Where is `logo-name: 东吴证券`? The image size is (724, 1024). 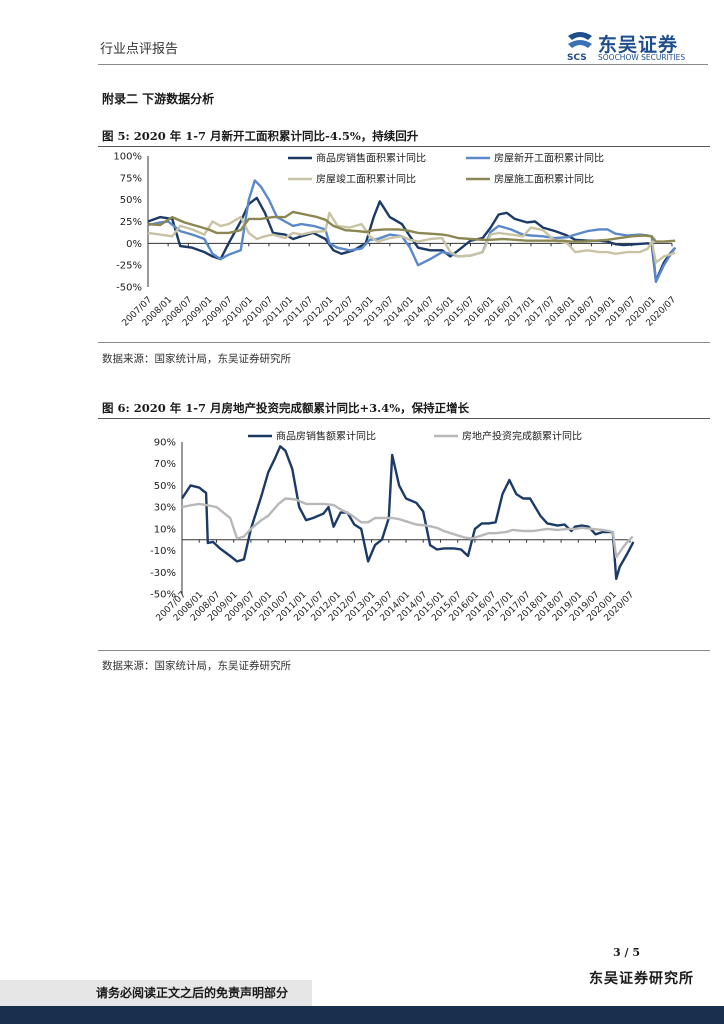
logo-name: 东吴证券 is located at coordinates (638, 45).